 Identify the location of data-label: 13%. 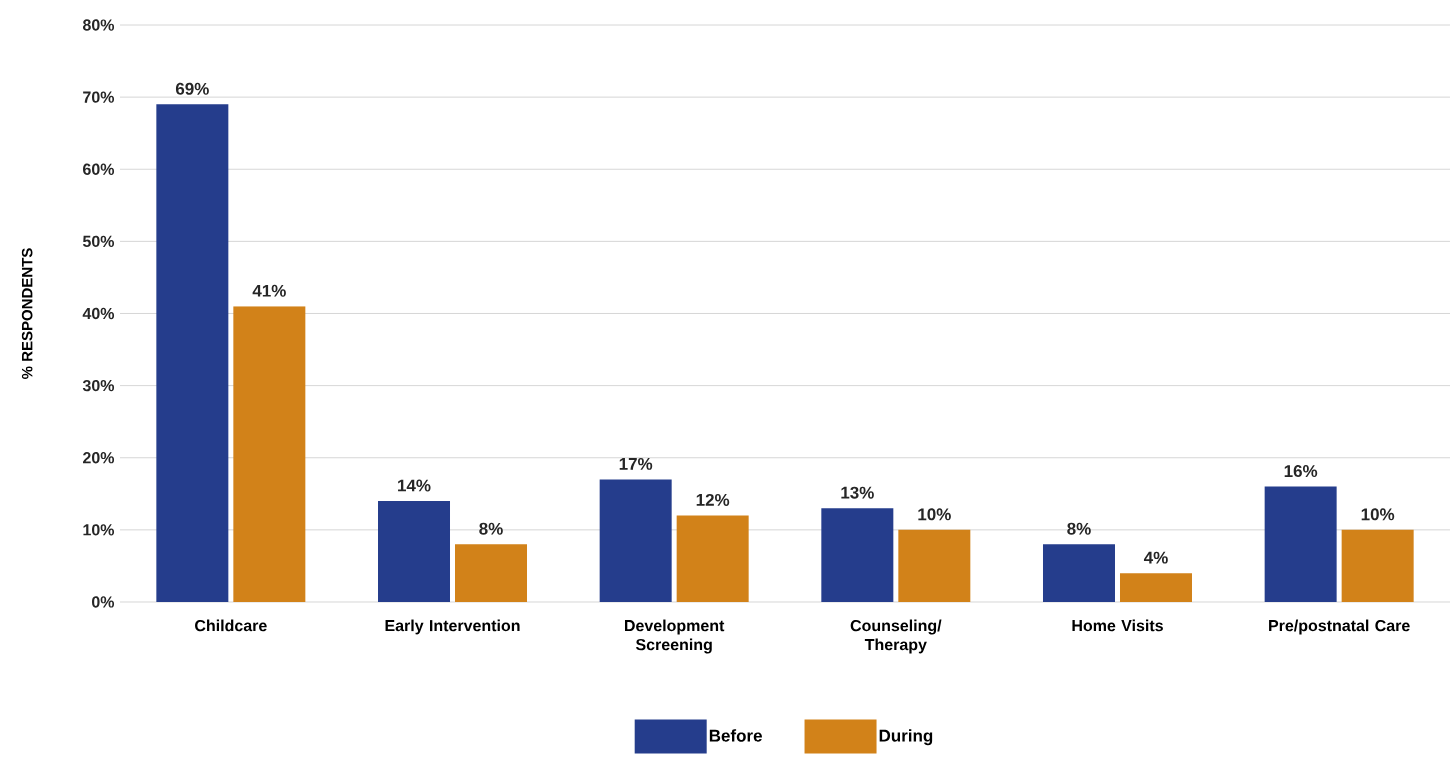
(857, 492).